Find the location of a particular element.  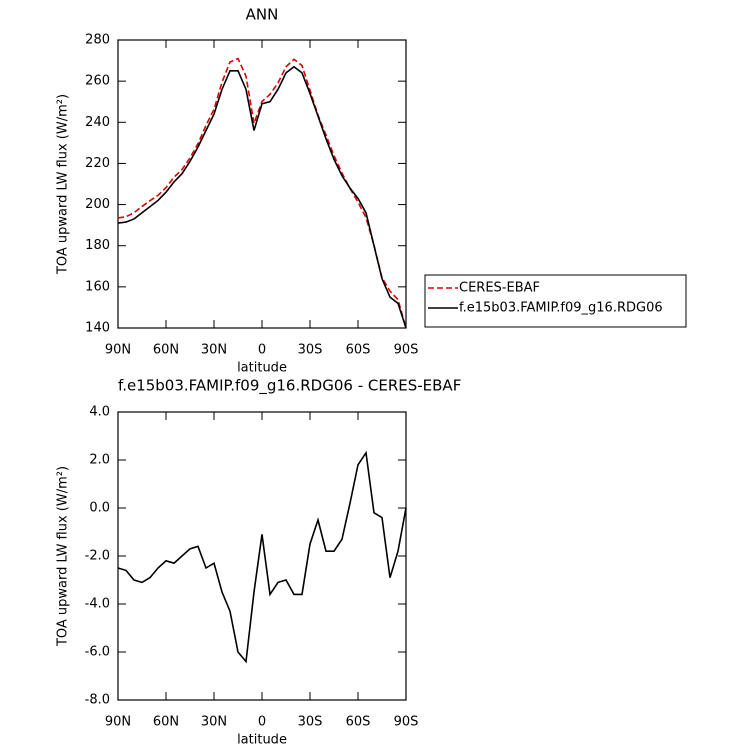

y-tick-label: 160 is located at coordinates (97, 286).